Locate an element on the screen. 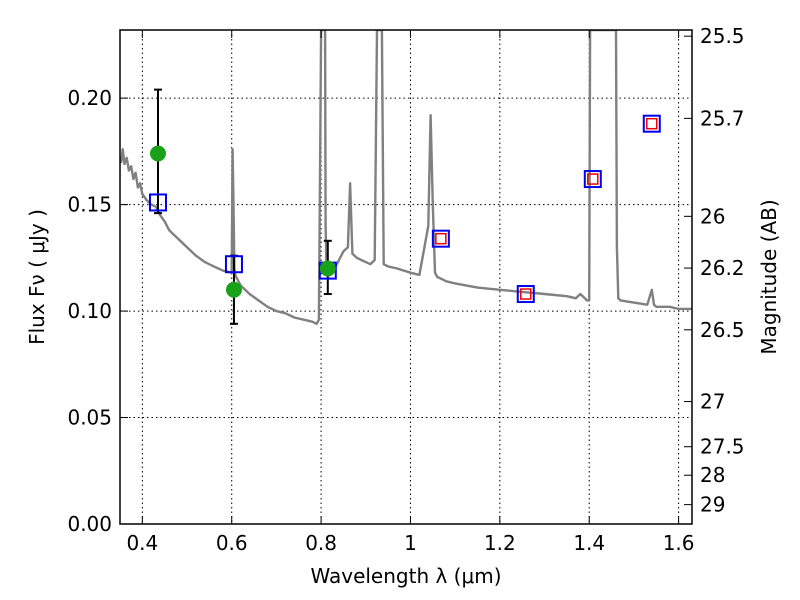 The height and width of the screenshot is (600, 800). y2-tick-label: 26.2 is located at coordinates (722, 268).